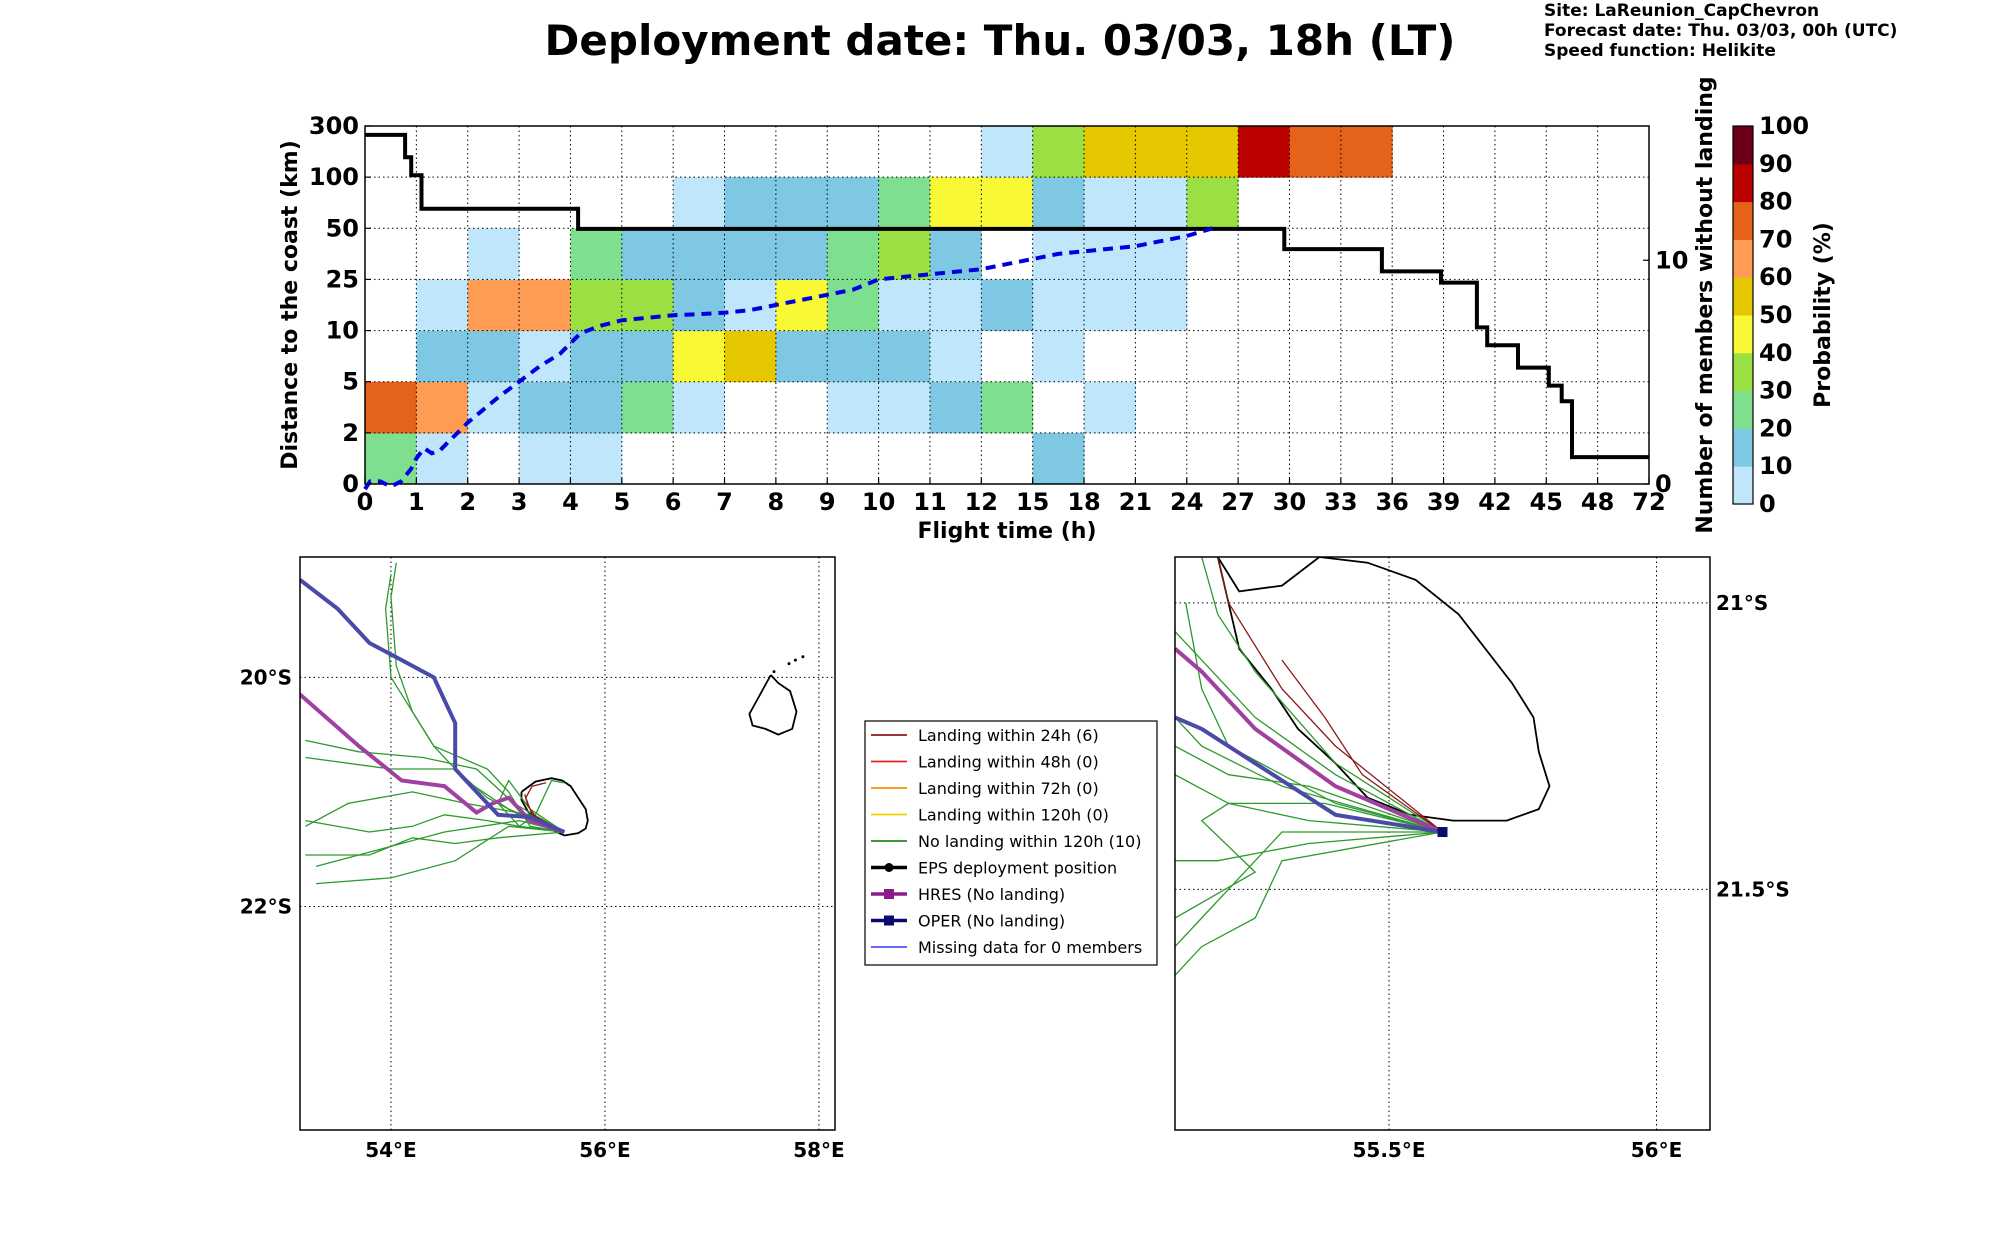 The width and height of the screenshot is (2000, 1250). What do you see at coordinates (673, 502) in the screenshot?
I see `x-tick-label: 6` at bounding box center [673, 502].